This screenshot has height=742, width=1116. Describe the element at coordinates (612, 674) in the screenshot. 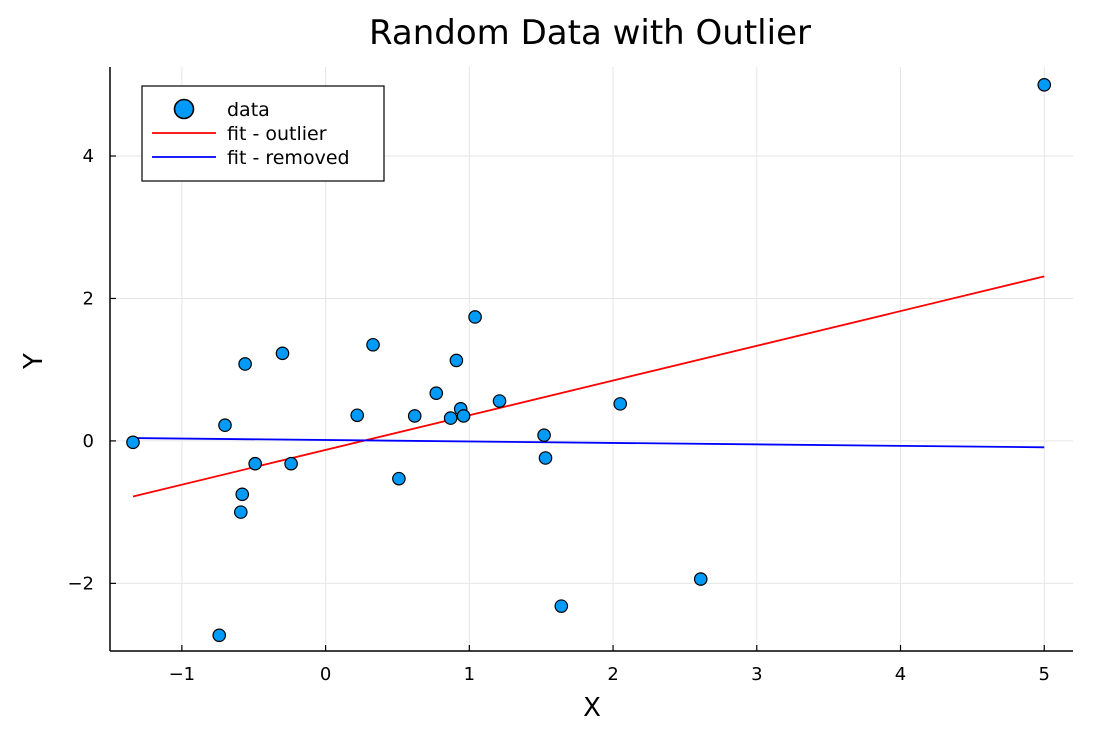

I see `x-tick-label: 2` at that location.